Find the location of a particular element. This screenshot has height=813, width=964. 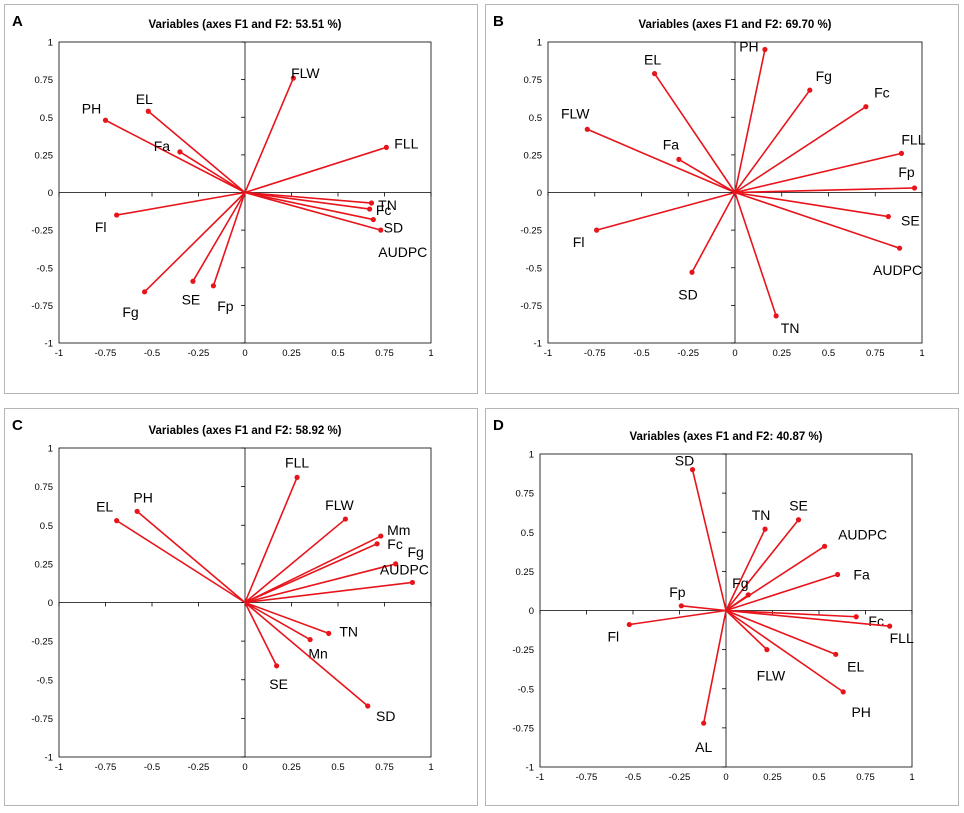

vector-point-fa is located at coordinates (838, 574).